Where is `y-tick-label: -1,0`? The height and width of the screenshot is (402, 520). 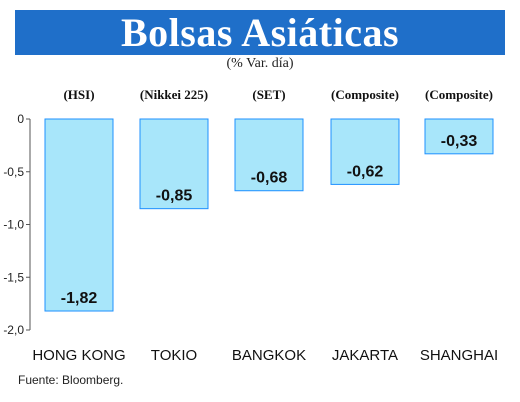
y-tick-label: -1,0 is located at coordinates (13, 225).